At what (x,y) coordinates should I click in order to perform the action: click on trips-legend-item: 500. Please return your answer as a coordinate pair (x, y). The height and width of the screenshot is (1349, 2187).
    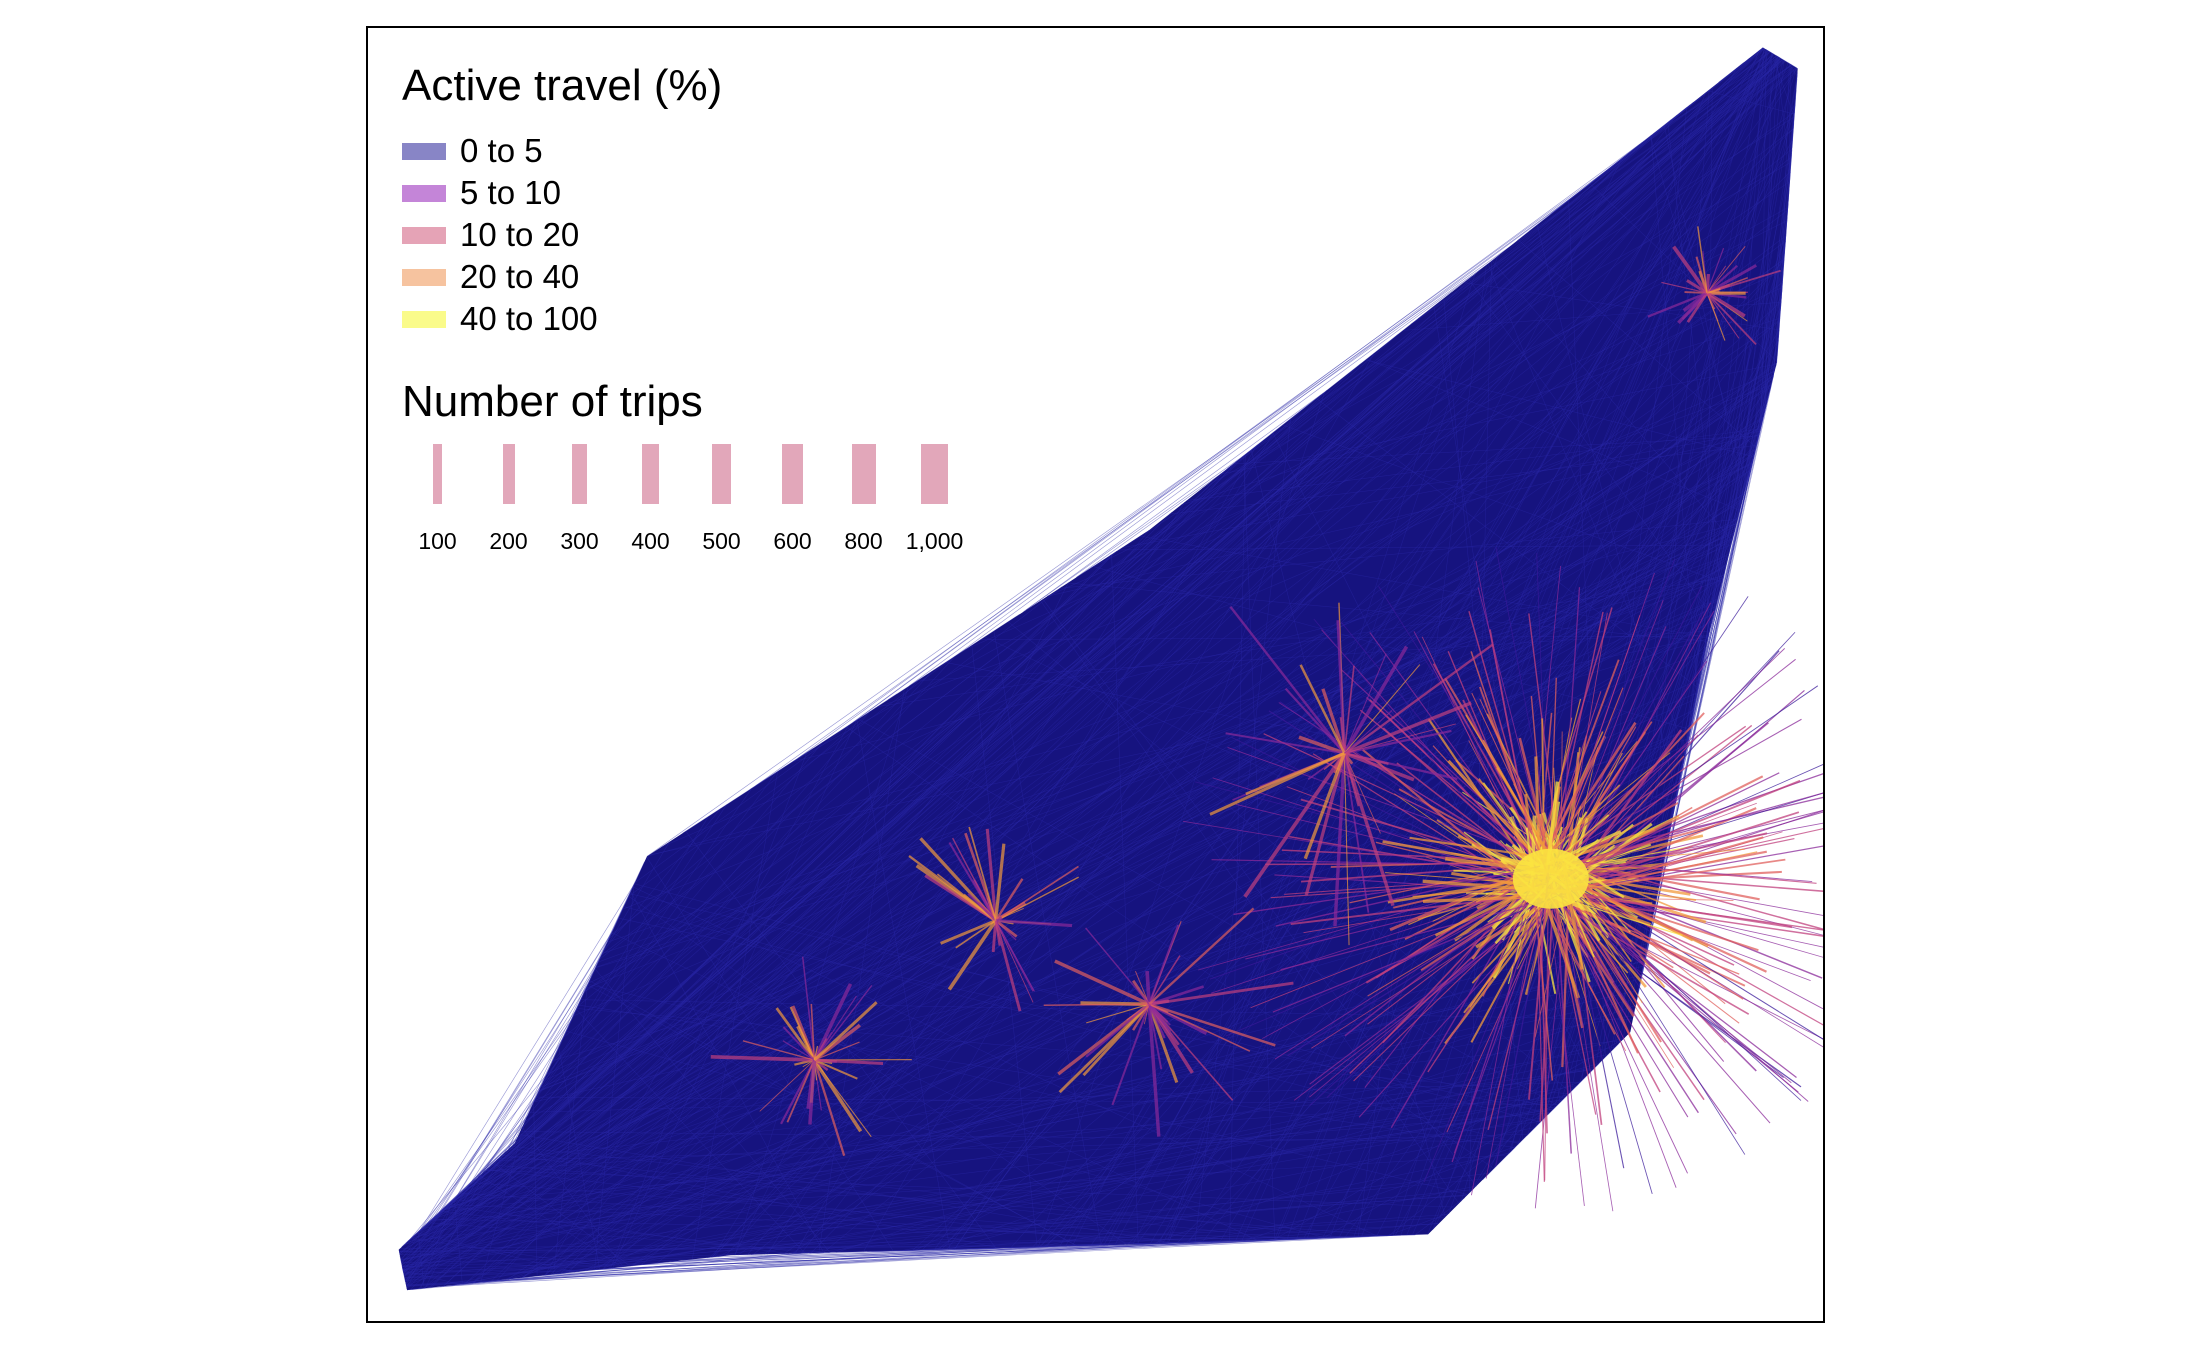
    Looking at the image, I should click on (721, 499).